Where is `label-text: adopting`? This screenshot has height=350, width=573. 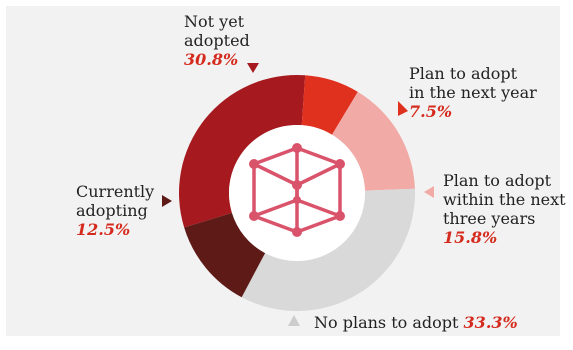 label-text: adopting is located at coordinates (112, 210).